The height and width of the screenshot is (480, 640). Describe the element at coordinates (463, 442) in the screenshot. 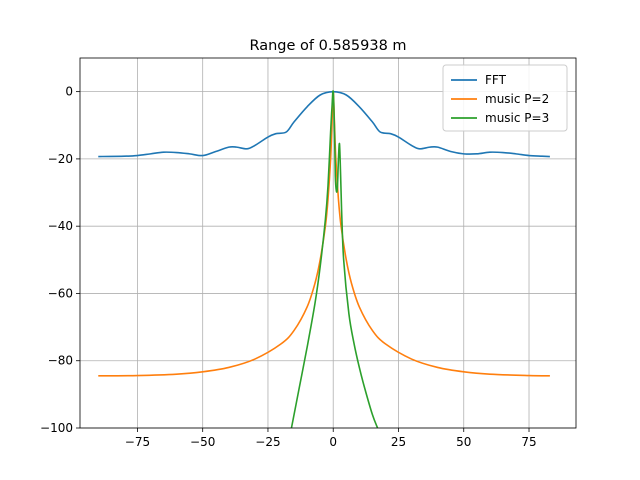

I see `x-tick-label: 50` at that location.